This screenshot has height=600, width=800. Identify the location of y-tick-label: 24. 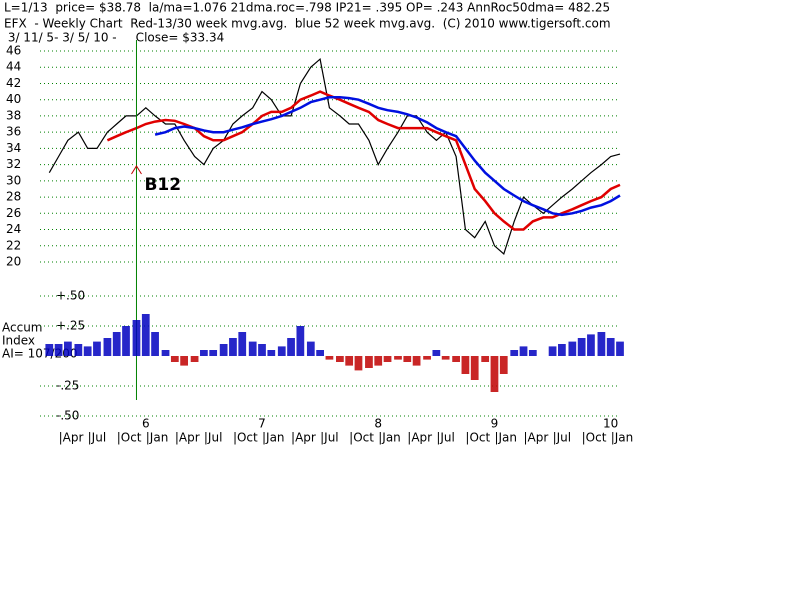
(13, 229).